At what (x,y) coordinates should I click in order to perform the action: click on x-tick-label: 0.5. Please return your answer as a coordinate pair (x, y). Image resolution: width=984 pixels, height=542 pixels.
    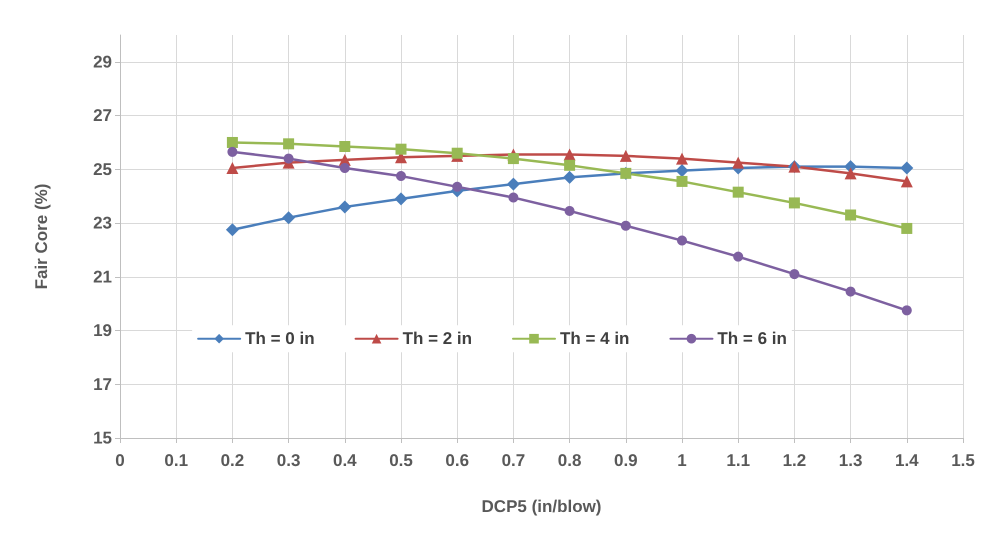
    Looking at the image, I should click on (401, 460).